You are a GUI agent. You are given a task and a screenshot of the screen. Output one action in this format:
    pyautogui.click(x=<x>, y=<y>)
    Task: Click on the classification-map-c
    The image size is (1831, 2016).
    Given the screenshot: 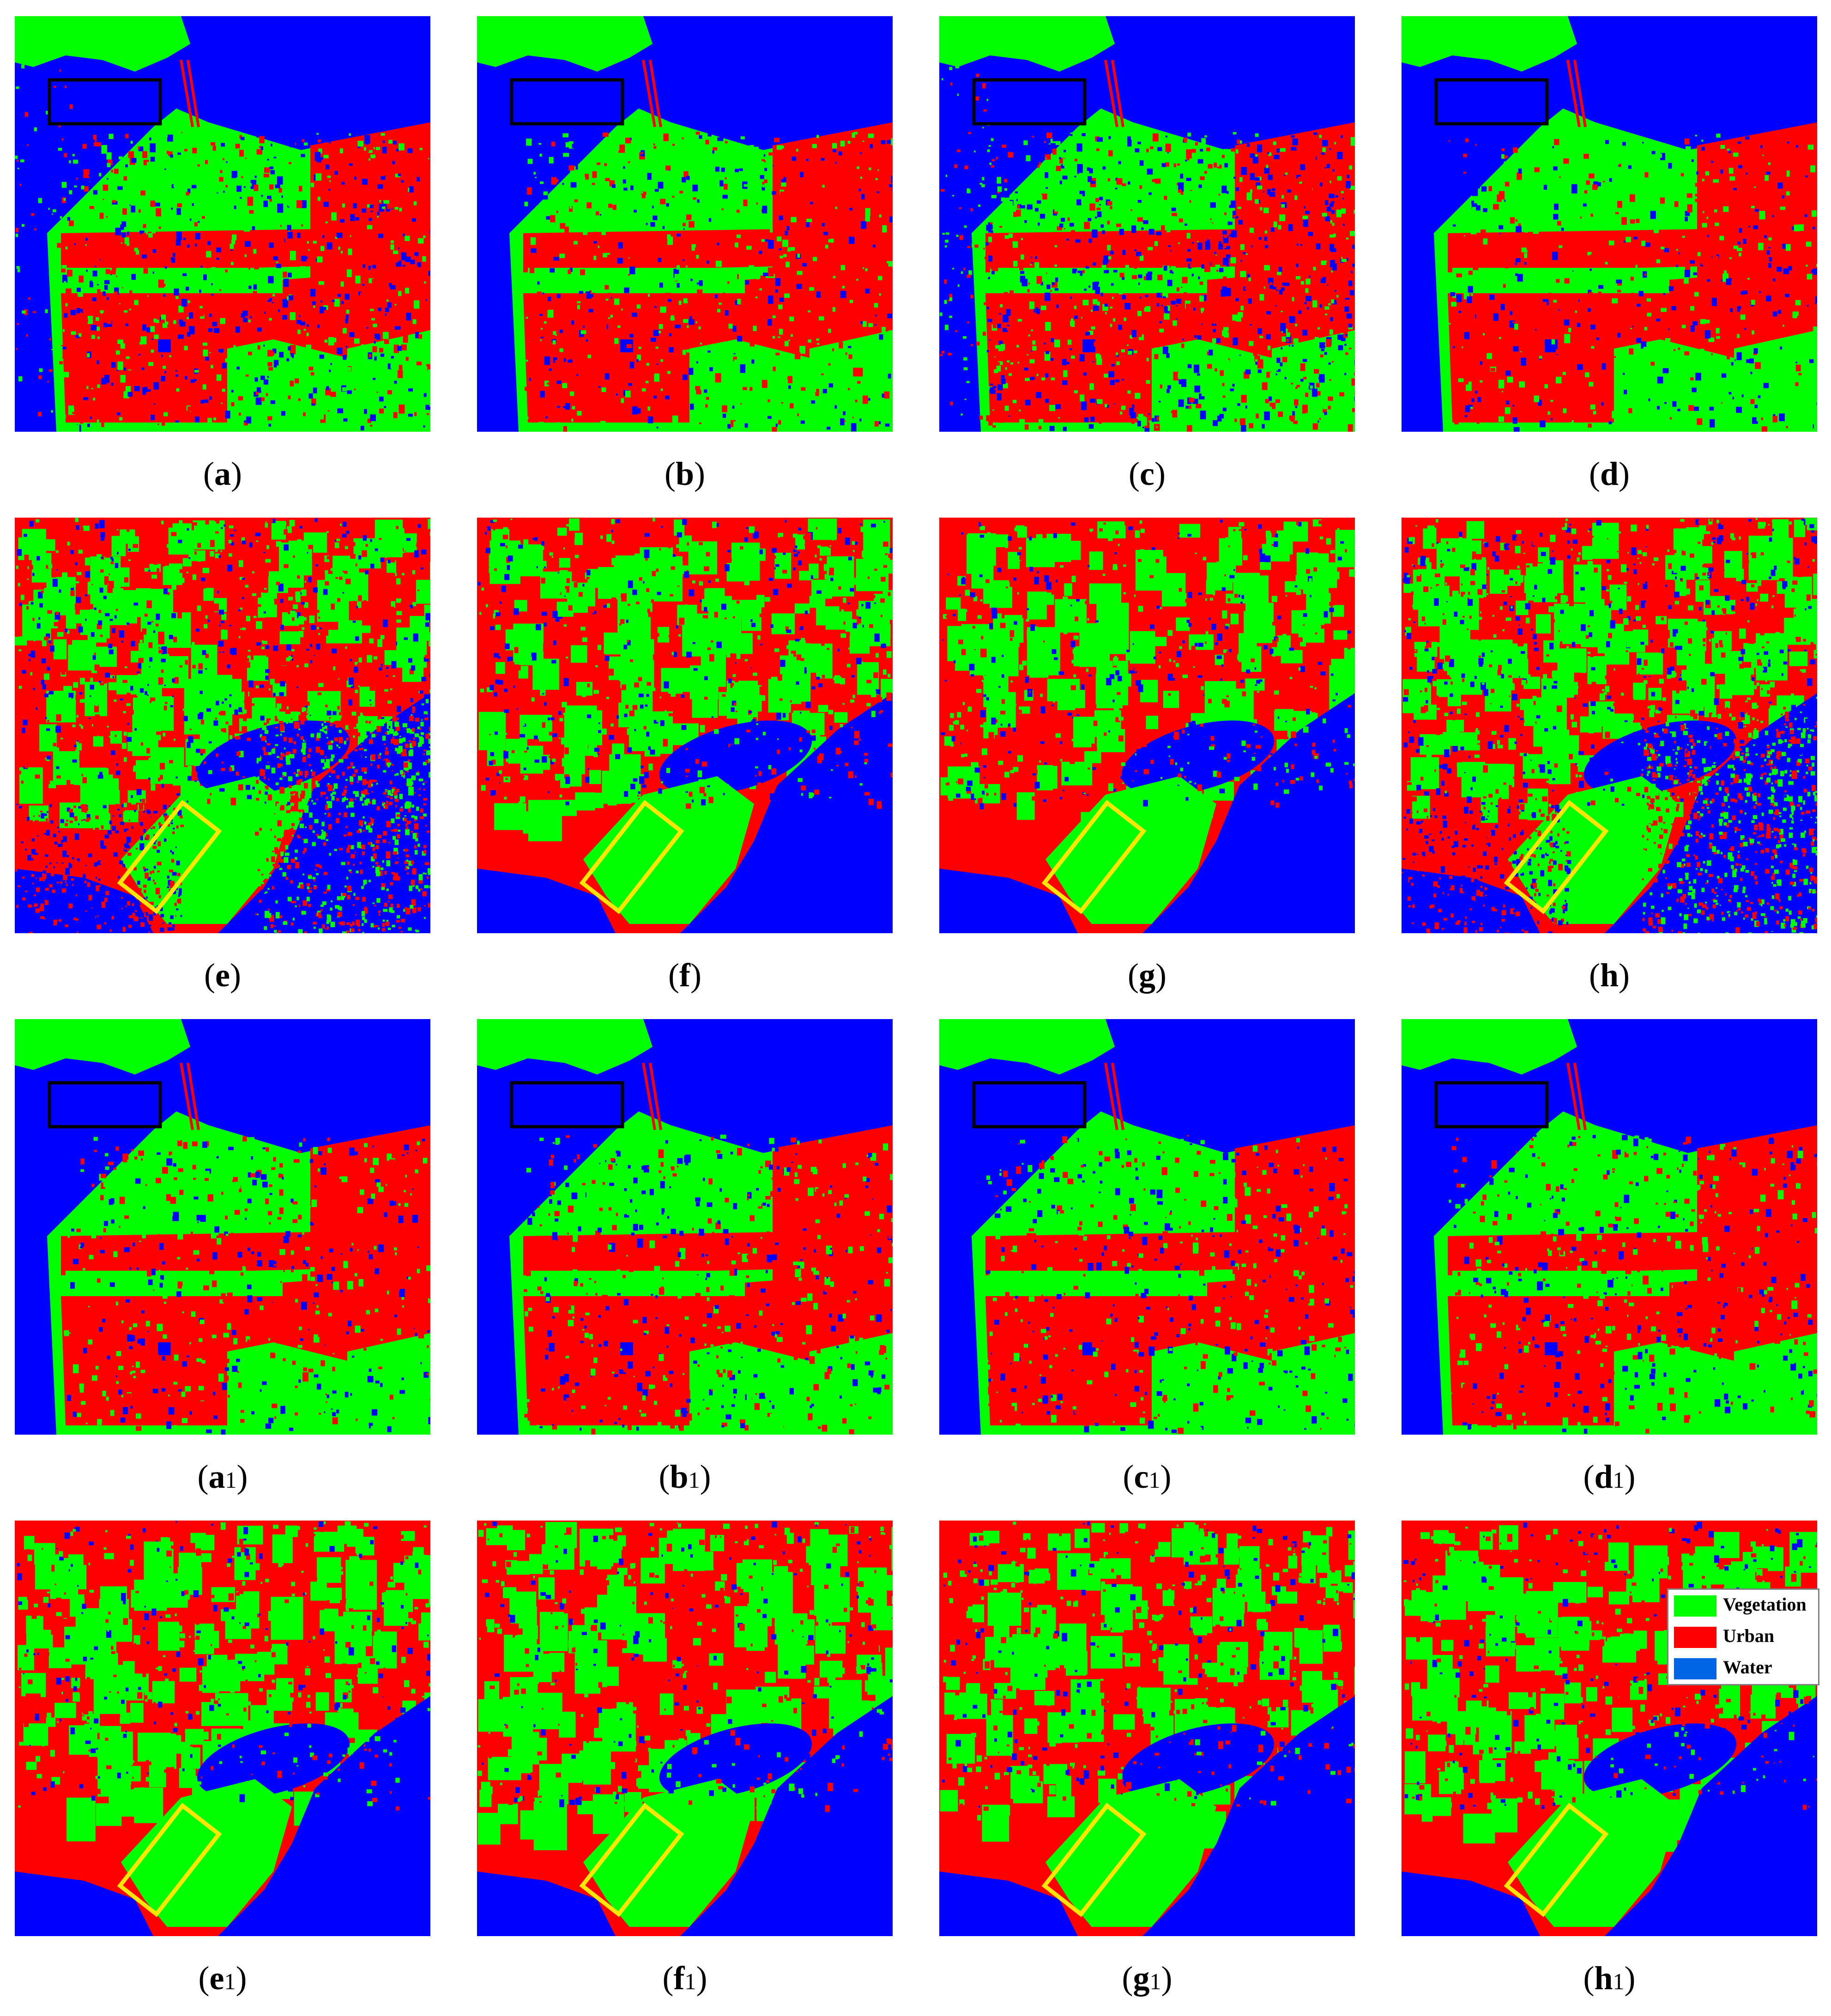 What is the action you would take?
    pyautogui.click(x=1147, y=224)
    